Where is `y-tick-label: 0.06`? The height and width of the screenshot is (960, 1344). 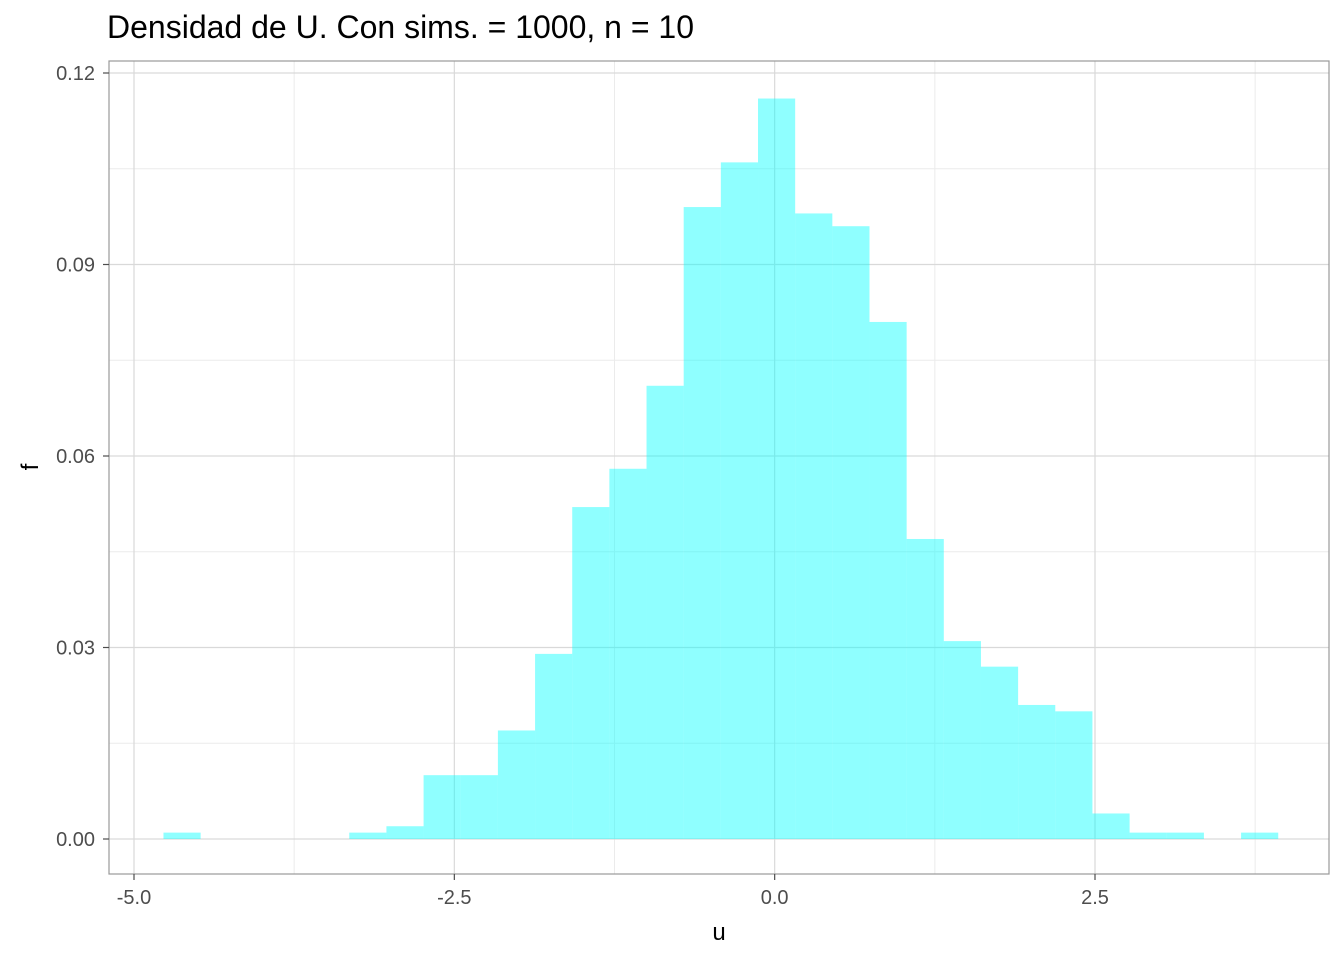 y-tick-label: 0.06 is located at coordinates (75, 457).